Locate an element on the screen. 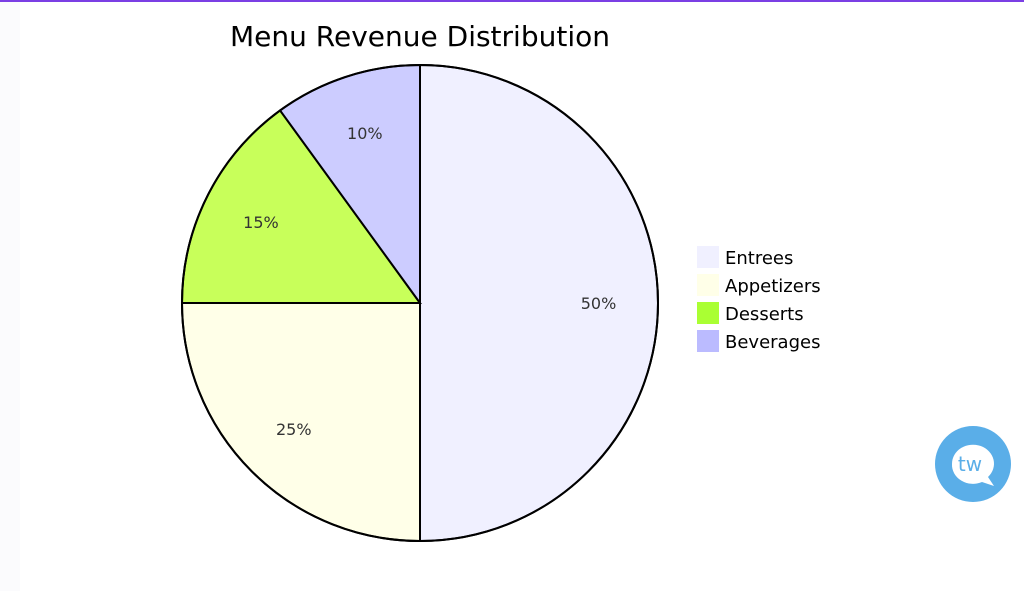  badge-text: tw is located at coordinates (970, 464).